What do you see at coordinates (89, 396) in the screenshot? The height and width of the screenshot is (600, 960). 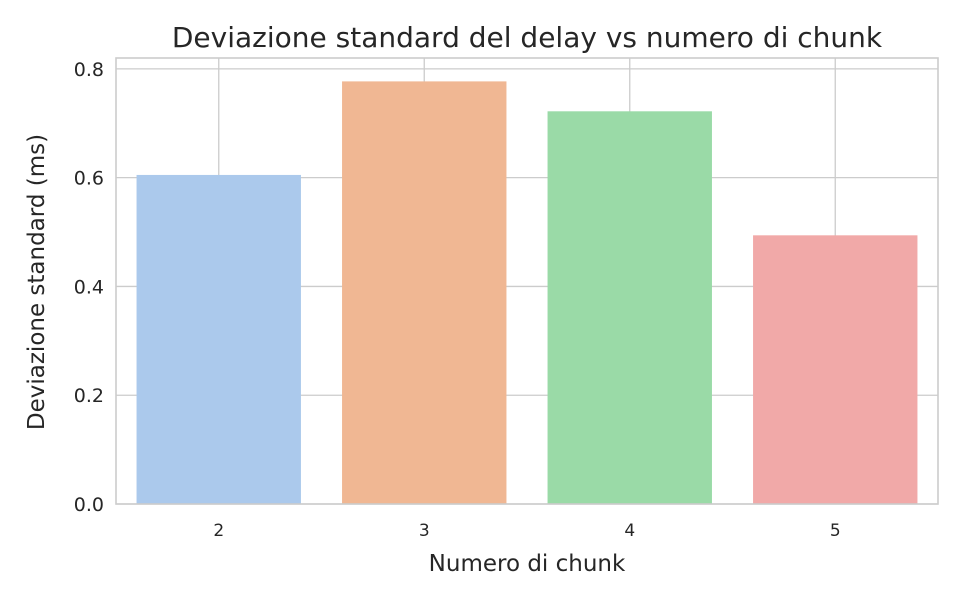 I see `y-tick-label: 0.2` at bounding box center [89, 396].